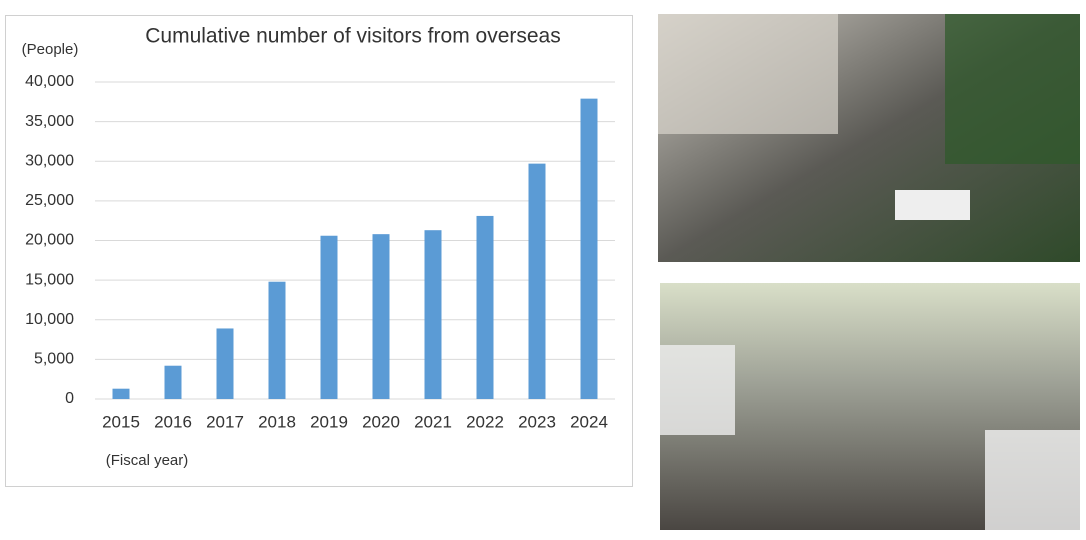  Describe the element at coordinates (225, 421) in the screenshot. I see `x-tick-label: 2017` at that location.